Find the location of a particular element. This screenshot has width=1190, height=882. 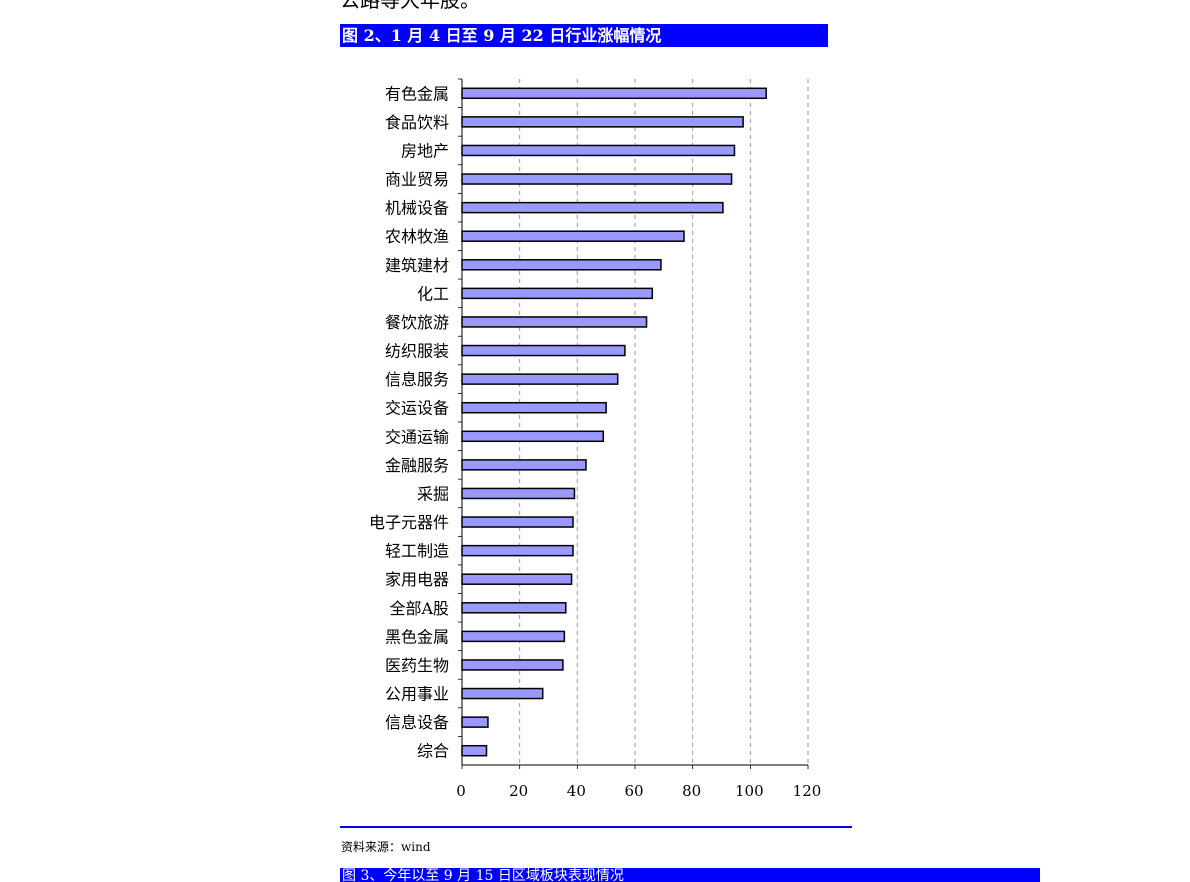

category-label: 黑色金属 is located at coordinates (417, 636).